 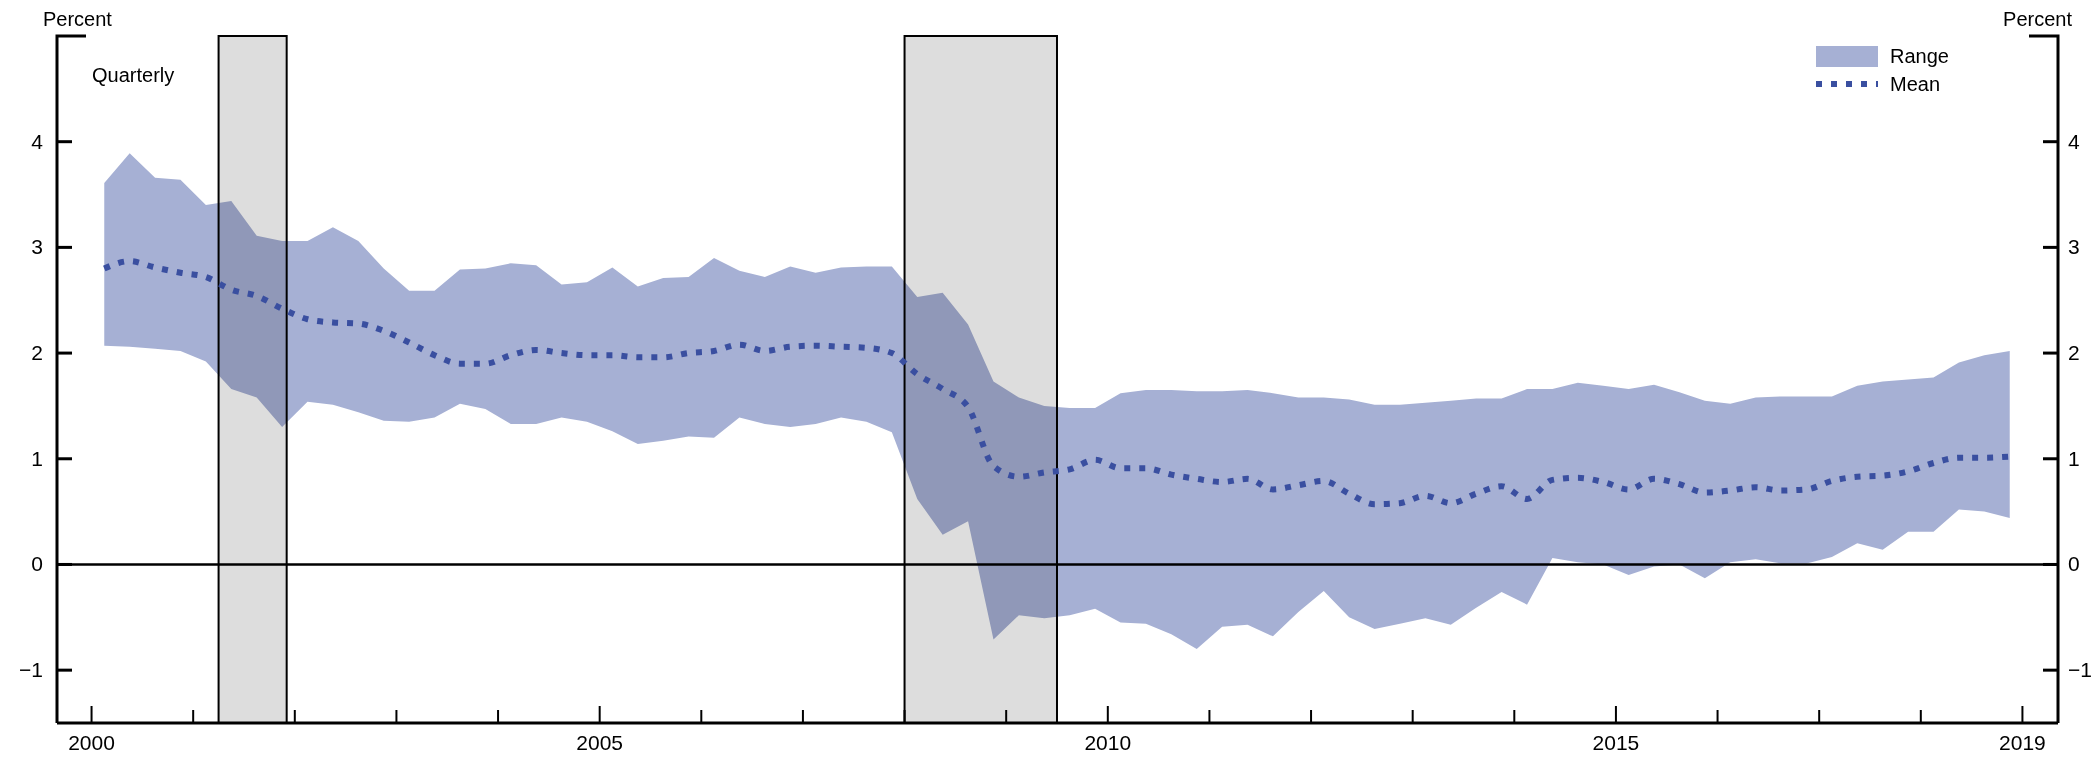 I want to click on y-tick-label: −1, so click(x=31, y=670).